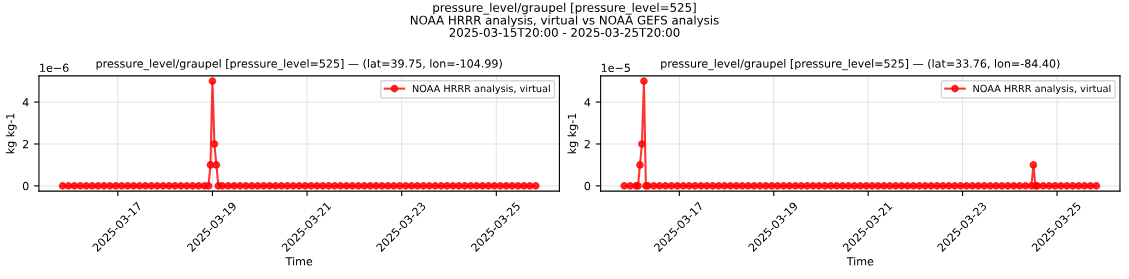 Image resolution: width=1129 pixels, height=279 pixels. Describe the element at coordinates (860, 65) in the screenshot. I see `chart-title: pressure_level/graupel [pressure_level=525] — (lat=33.76, lon=-84.40)` at that location.